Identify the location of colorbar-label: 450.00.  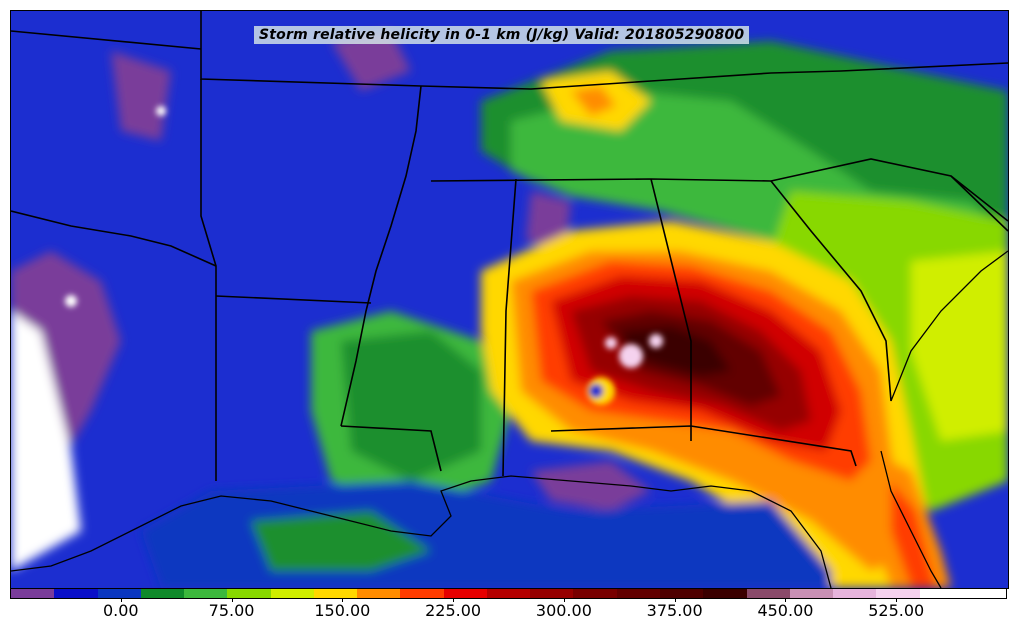
(785, 610).